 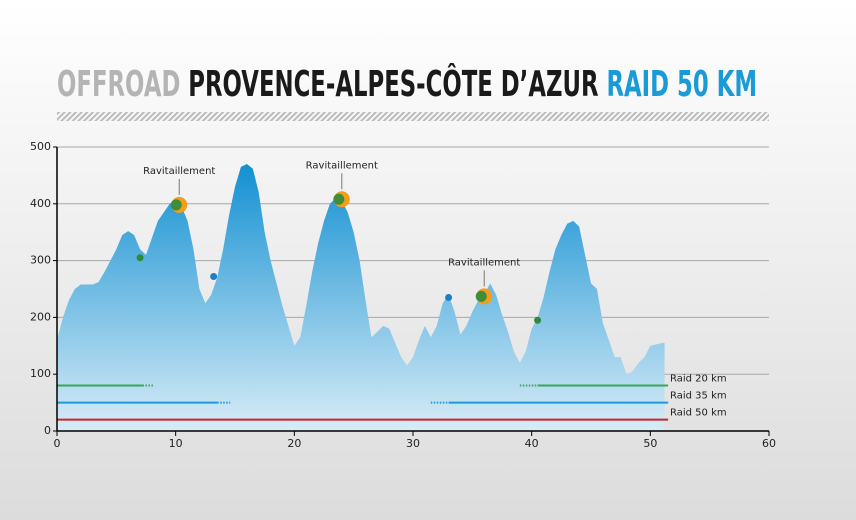 I want to click on y-tick-label: 200, so click(x=40, y=316).